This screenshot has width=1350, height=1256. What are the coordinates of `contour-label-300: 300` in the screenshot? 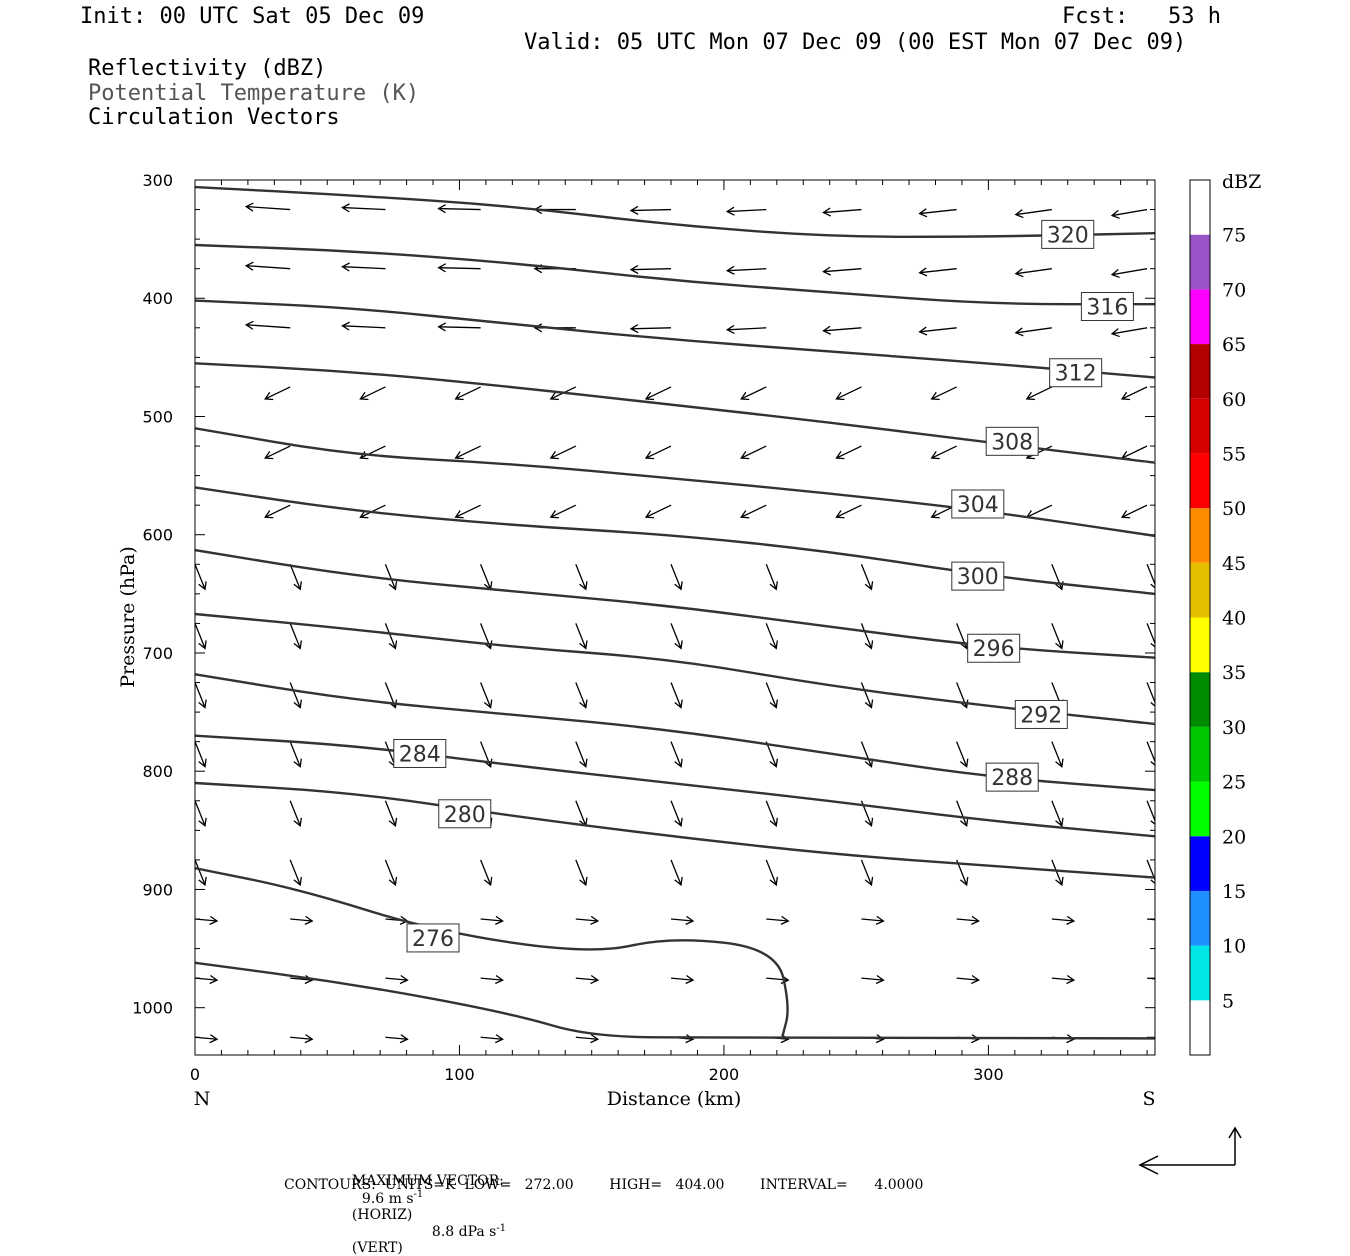 It's located at (978, 577).